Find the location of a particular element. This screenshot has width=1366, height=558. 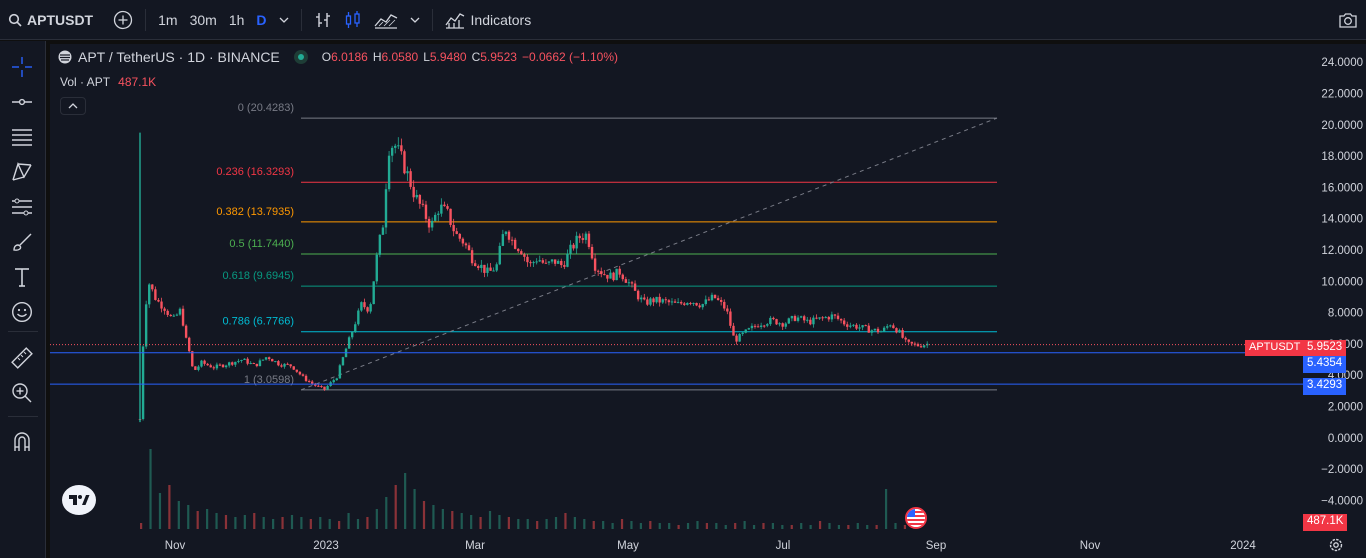

chart-type-dropdown is located at coordinates (415, 19).